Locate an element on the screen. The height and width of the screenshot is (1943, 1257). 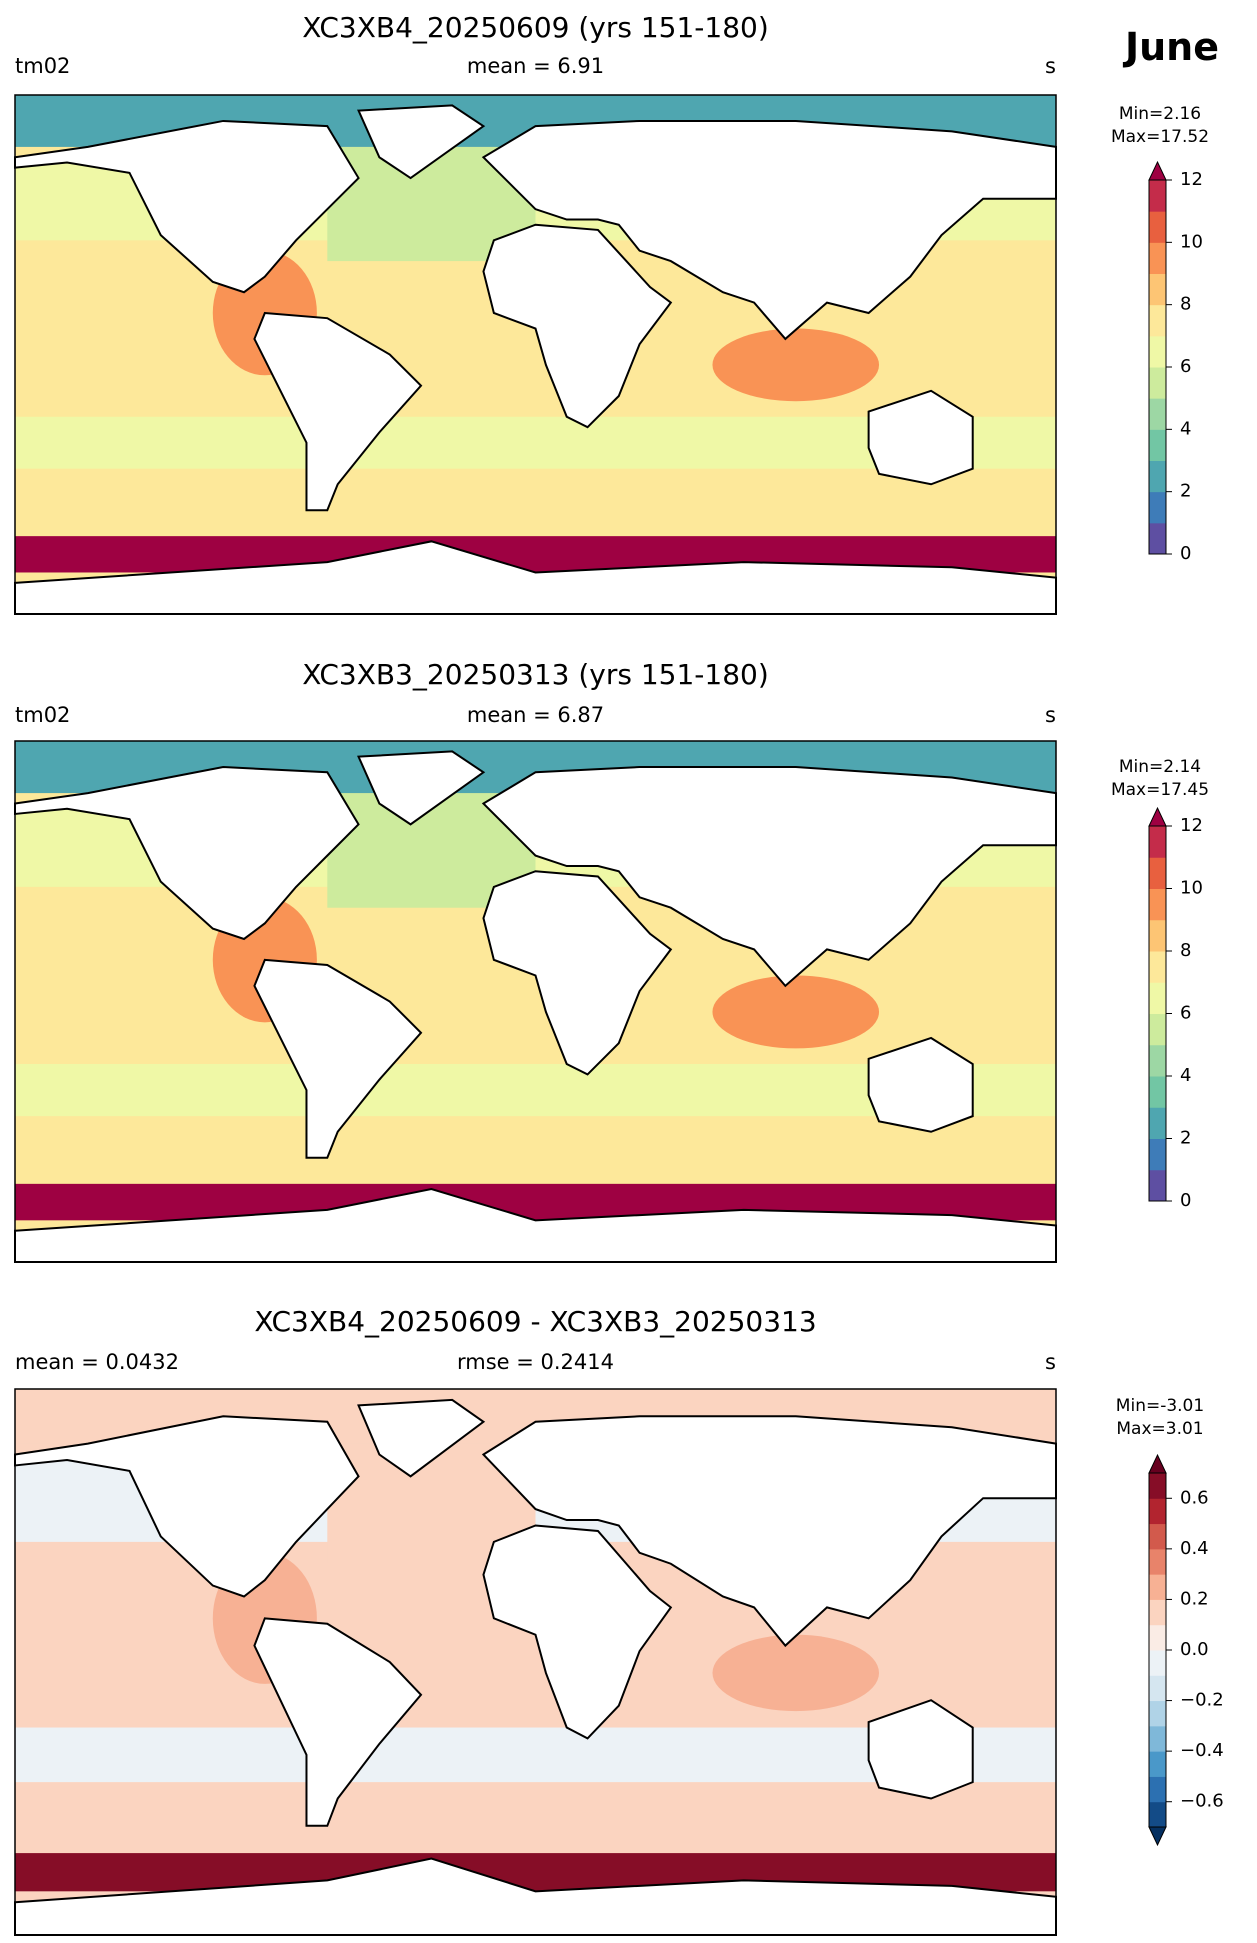
colorbar-tick-label: 0 is located at coordinates (1185, 553).